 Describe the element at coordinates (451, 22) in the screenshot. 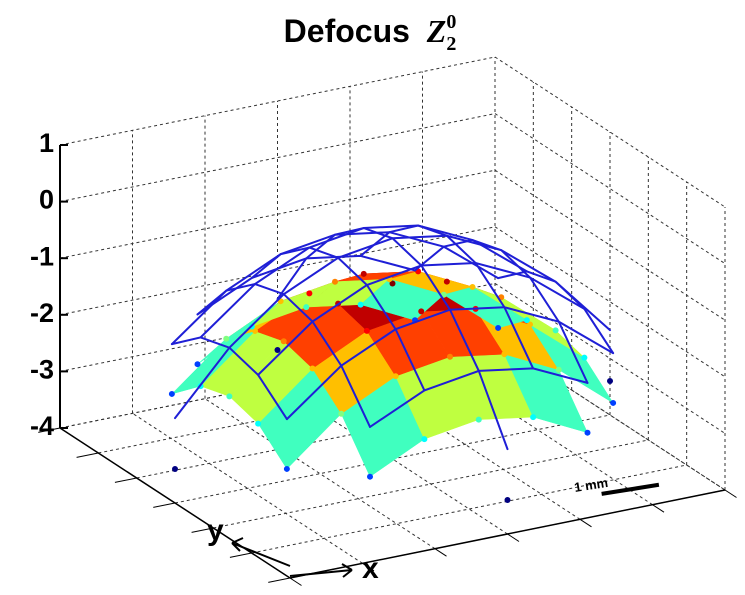

I see `title-superscript: 0` at that location.